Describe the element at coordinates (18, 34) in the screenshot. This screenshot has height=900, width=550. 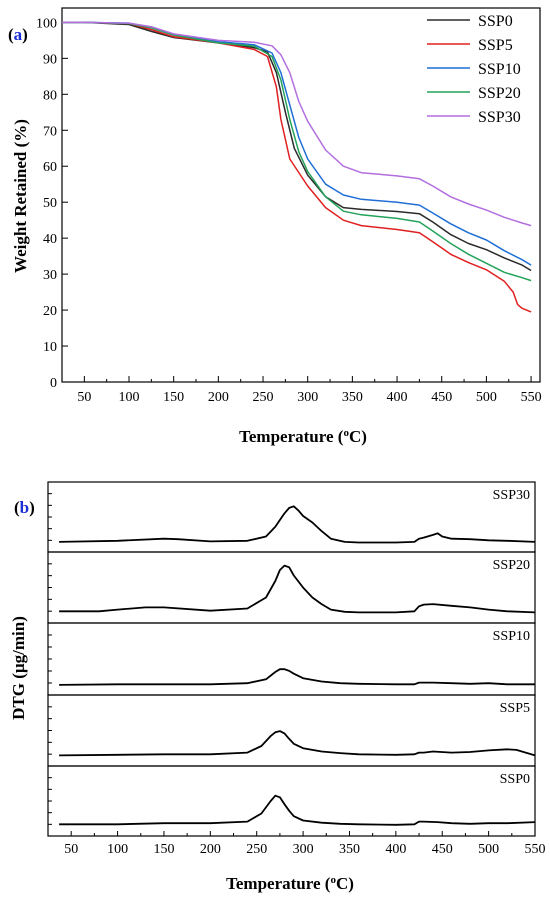
I see `panel-a-letter: (a)` at that location.